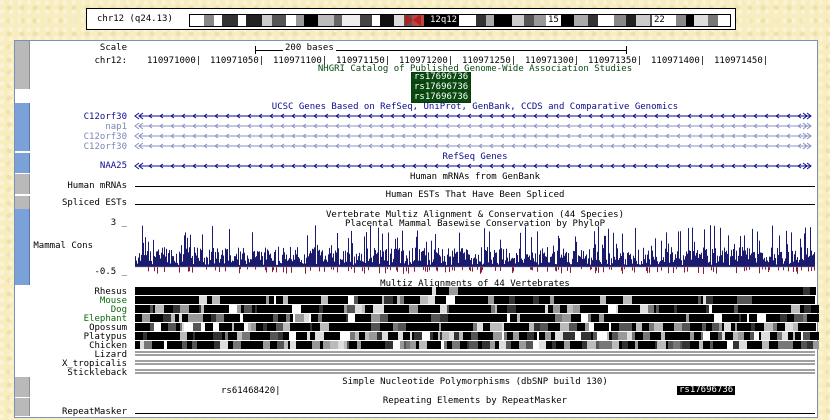  Describe the element at coordinates (475, 251) in the screenshot. I see `conservation-wiggle-plot` at that location.